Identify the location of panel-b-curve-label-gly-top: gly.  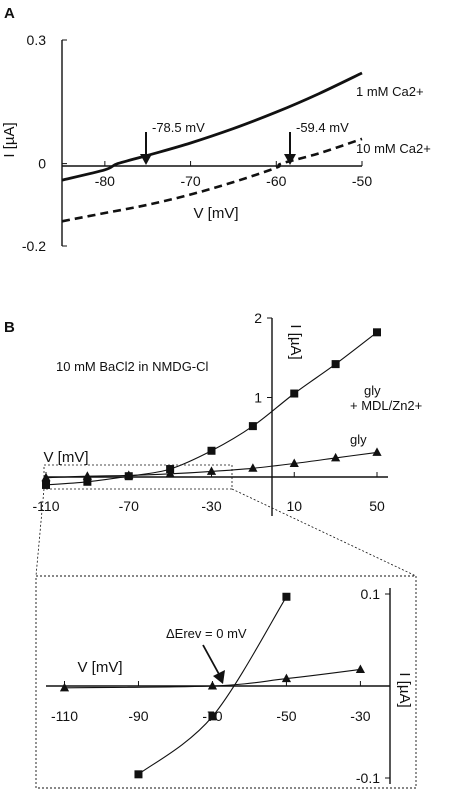
(372, 390).